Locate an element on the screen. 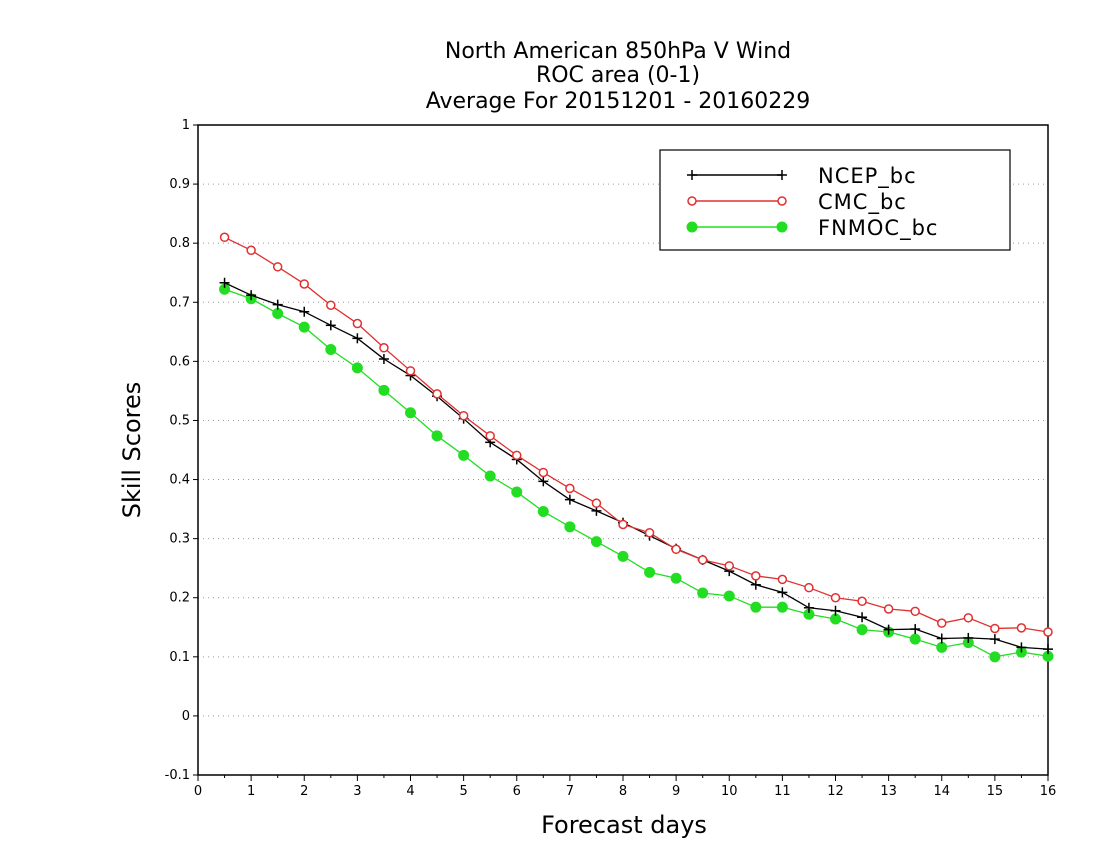  x-axis-label: Forecast days is located at coordinates (624, 825).